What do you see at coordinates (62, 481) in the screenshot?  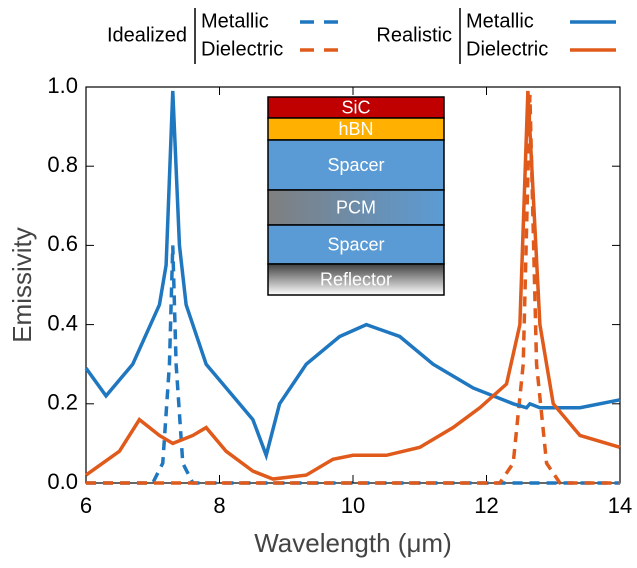 I see `y-tick-label: 0.0` at bounding box center [62, 481].